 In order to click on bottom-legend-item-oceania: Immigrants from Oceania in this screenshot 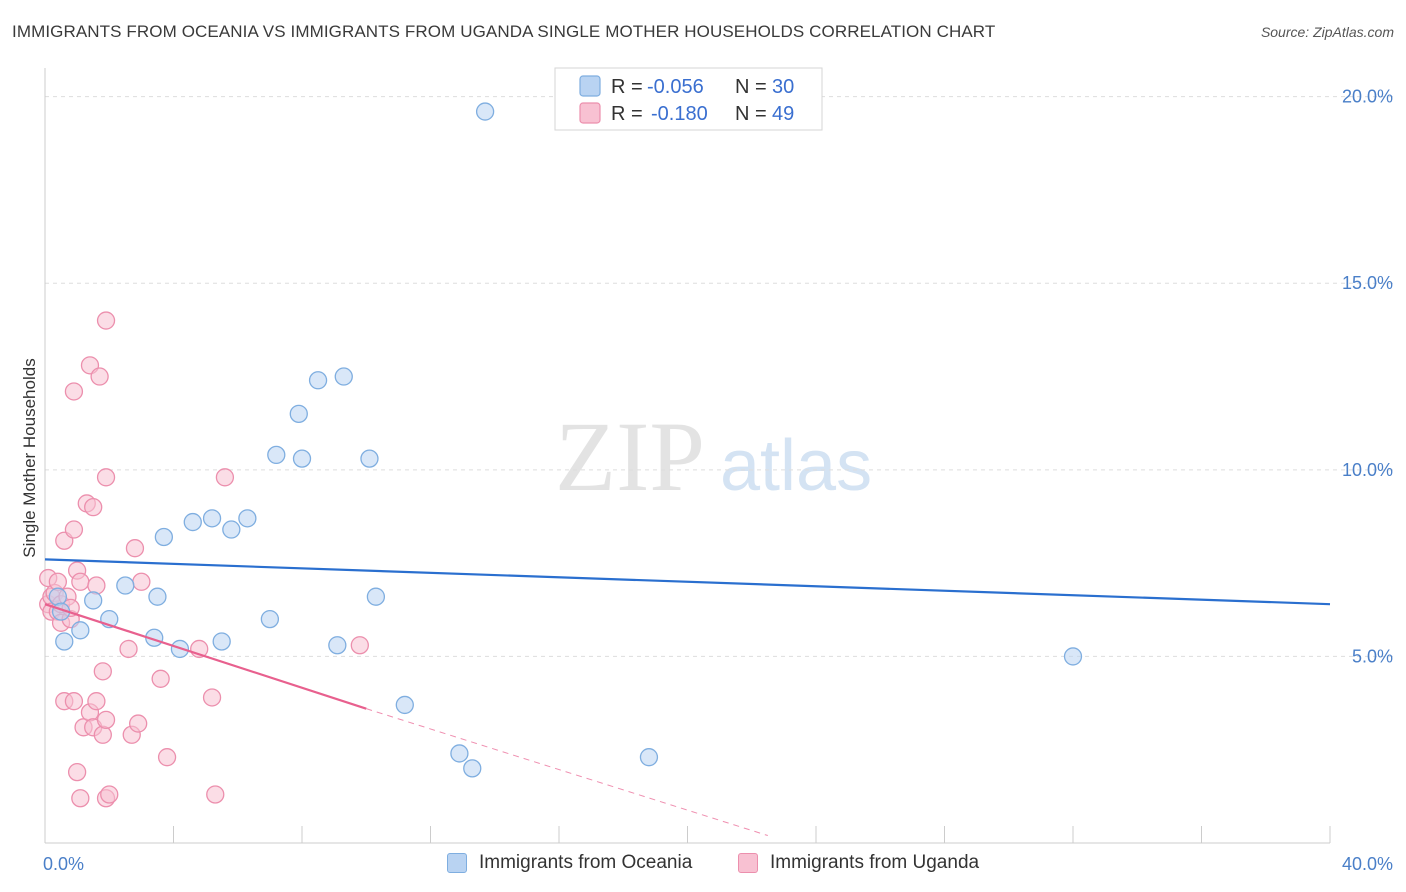, I will do `click(569, 863)`.